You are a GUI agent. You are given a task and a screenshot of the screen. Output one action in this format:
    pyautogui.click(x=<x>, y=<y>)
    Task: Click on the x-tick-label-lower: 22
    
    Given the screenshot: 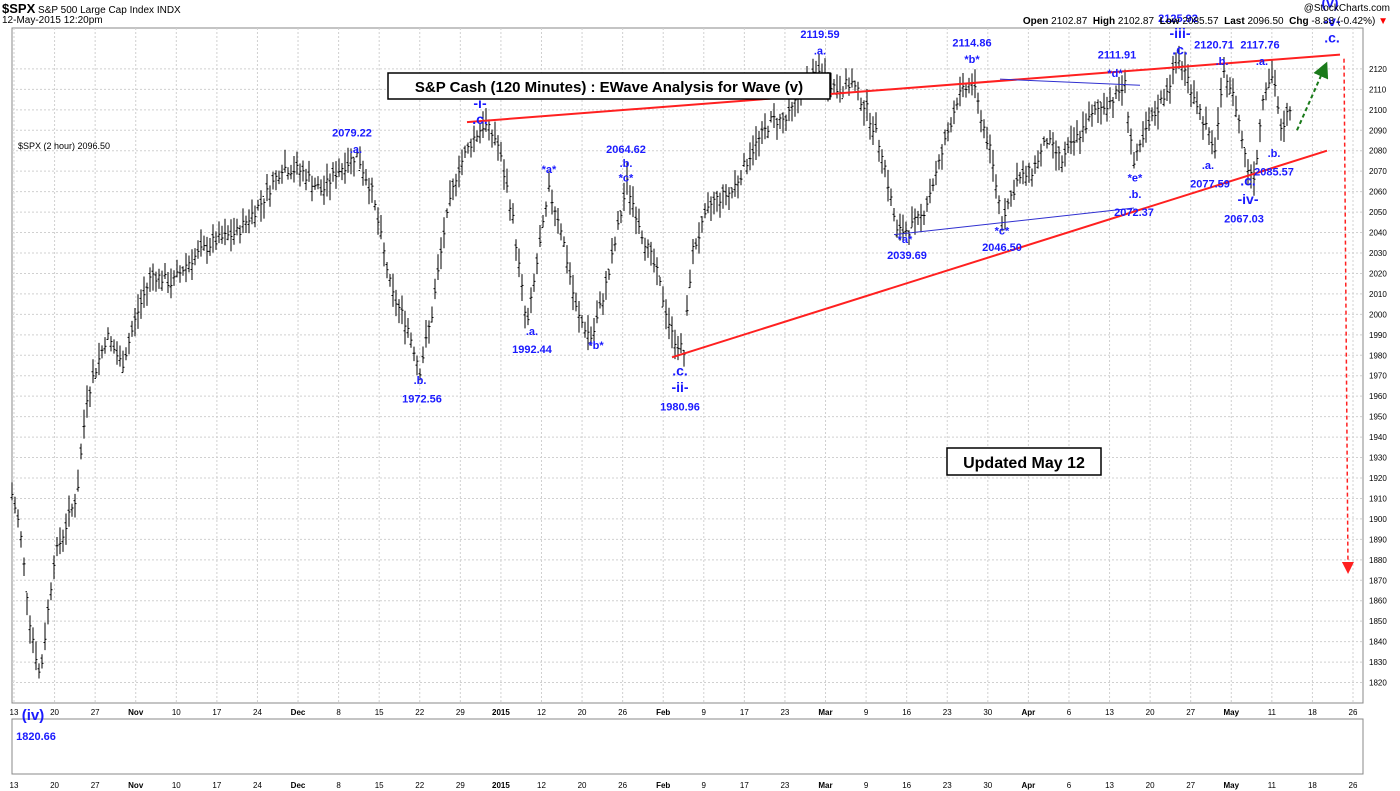 What is the action you would take?
    pyautogui.click(x=419, y=785)
    